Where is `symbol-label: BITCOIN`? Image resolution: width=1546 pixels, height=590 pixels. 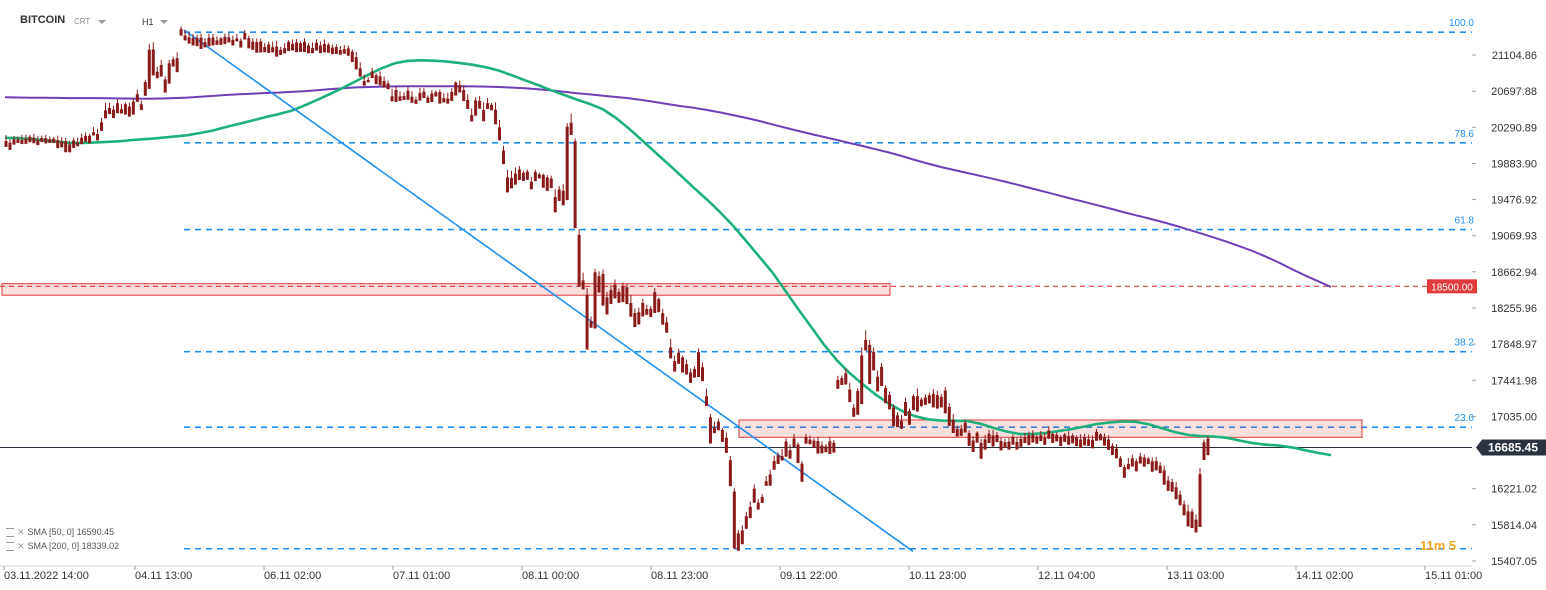
symbol-label: BITCOIN is located at coordinates (43, 20).